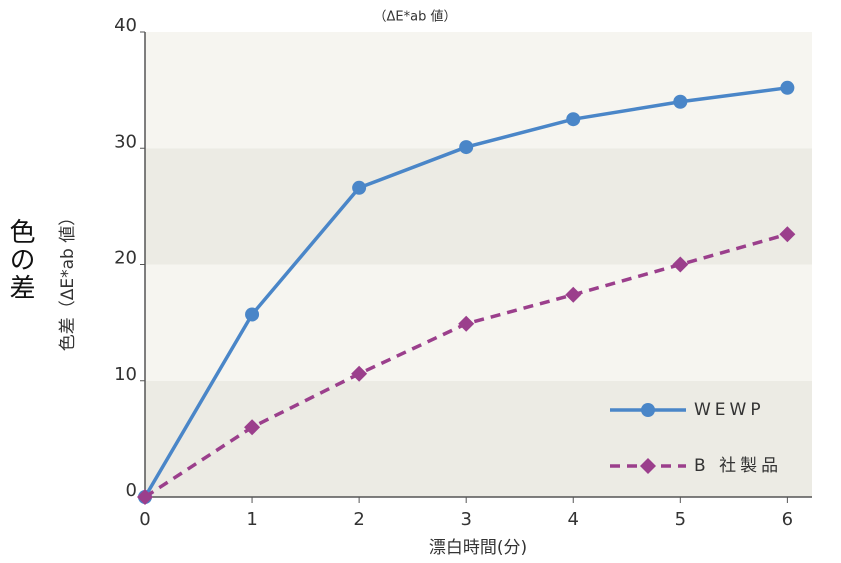 The height and width of the screenshot is (563, 841). I want to click on x-tick-label: 1, so click(251, 519).